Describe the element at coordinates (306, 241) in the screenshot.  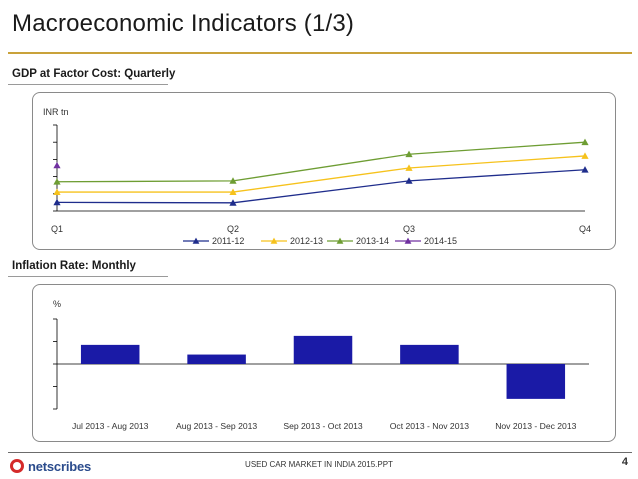
I see `gdp-legend-label: 2012-13` at that location.